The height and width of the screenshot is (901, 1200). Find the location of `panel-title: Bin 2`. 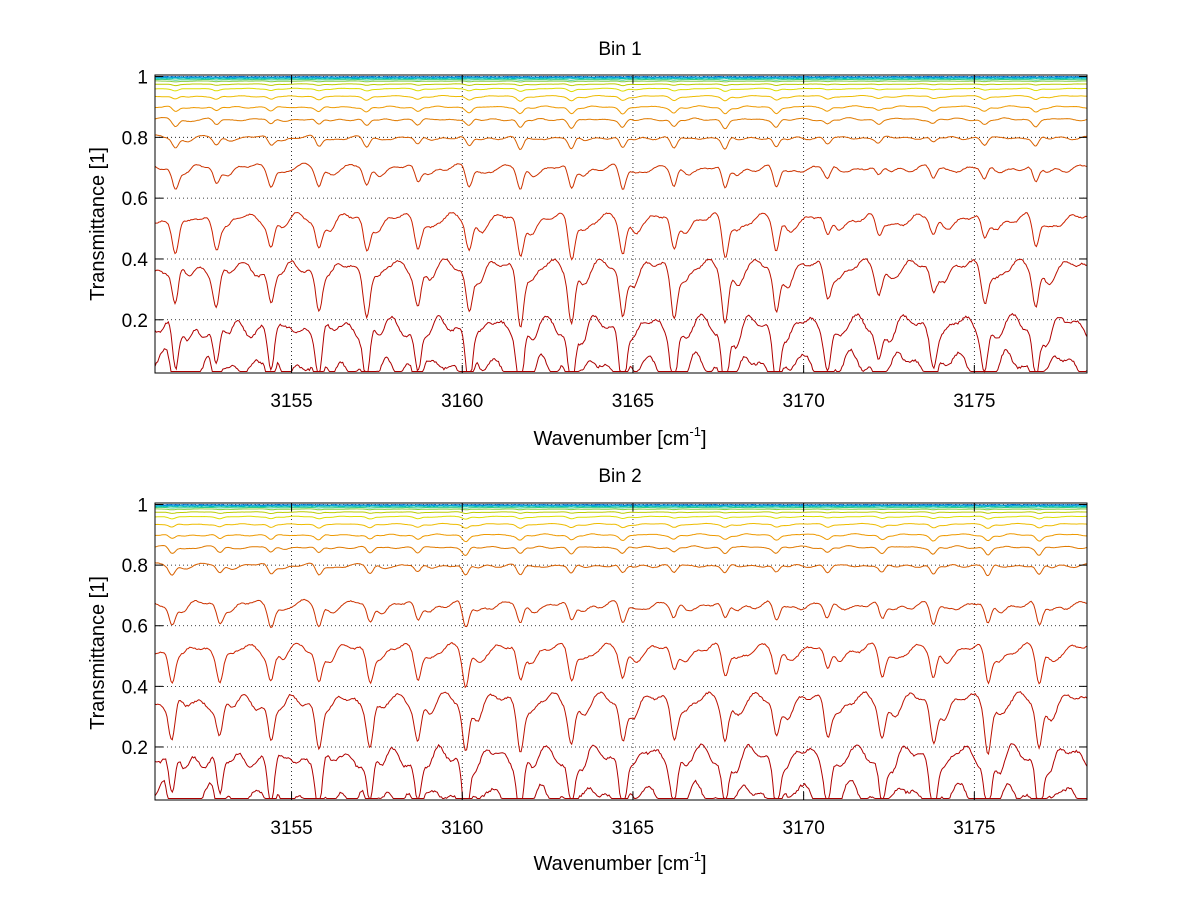

panel-title: Bin 2 is located at coordinates (619, 476).